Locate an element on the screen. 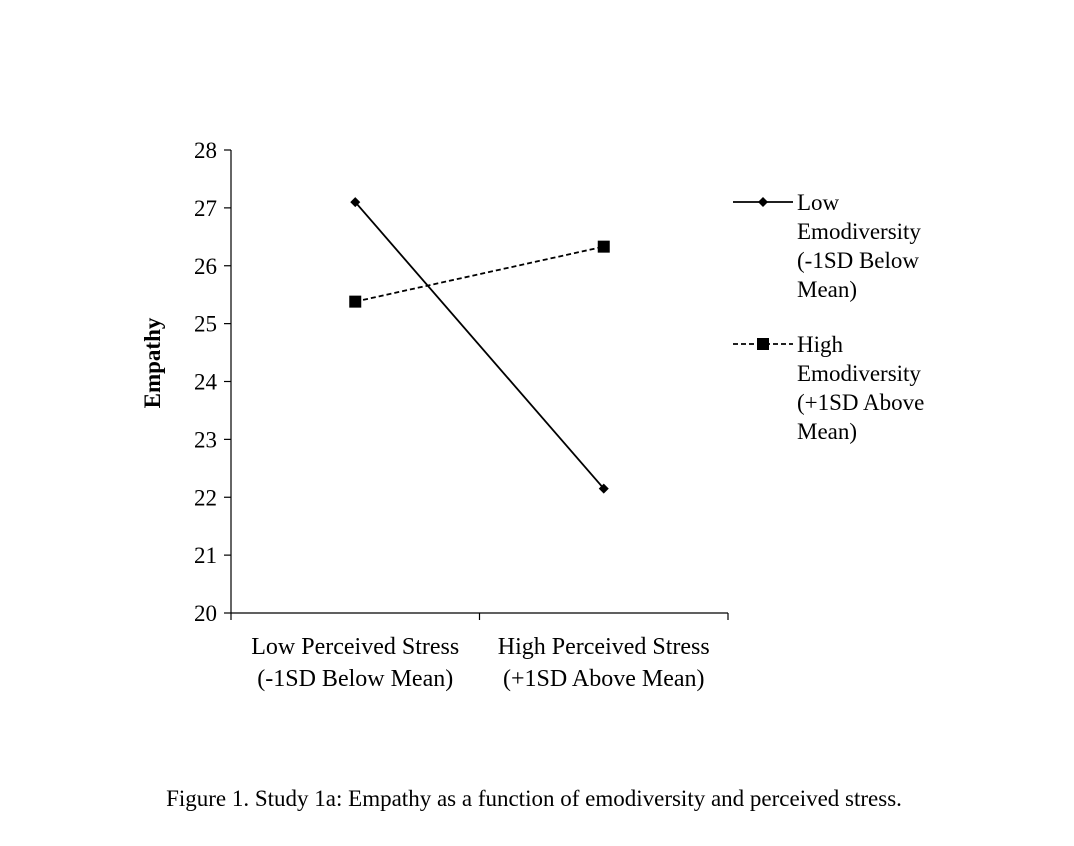  x-tick-label: Low Perceived Stress (-1SD Below Mean) is located at coordinates (355, 663).